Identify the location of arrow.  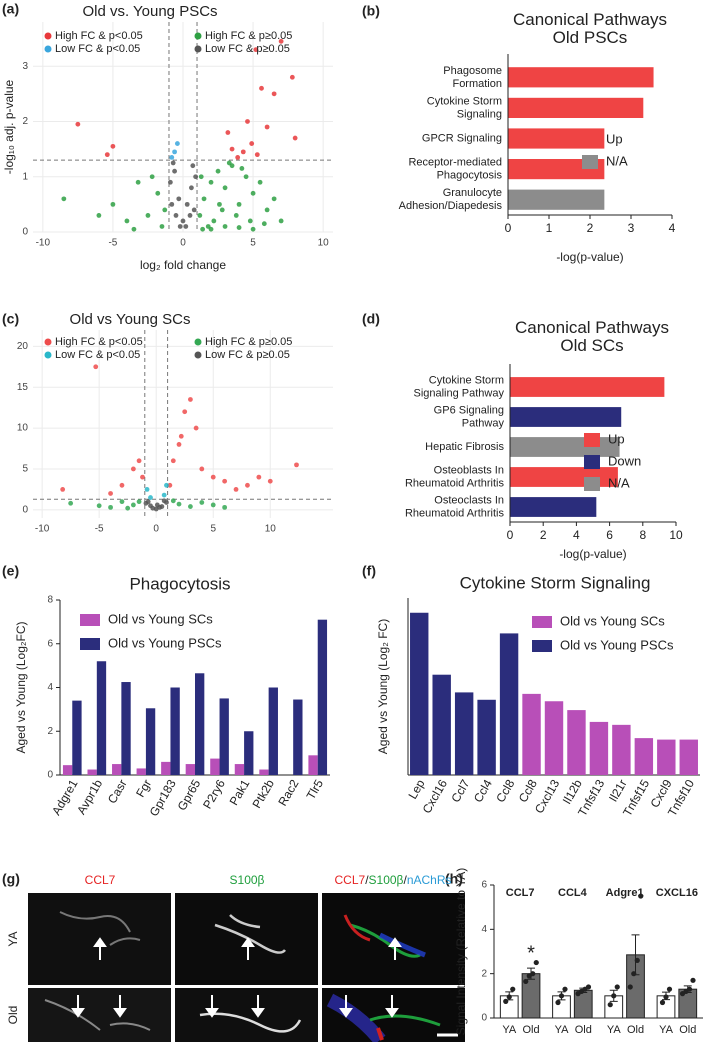
(248, 948).